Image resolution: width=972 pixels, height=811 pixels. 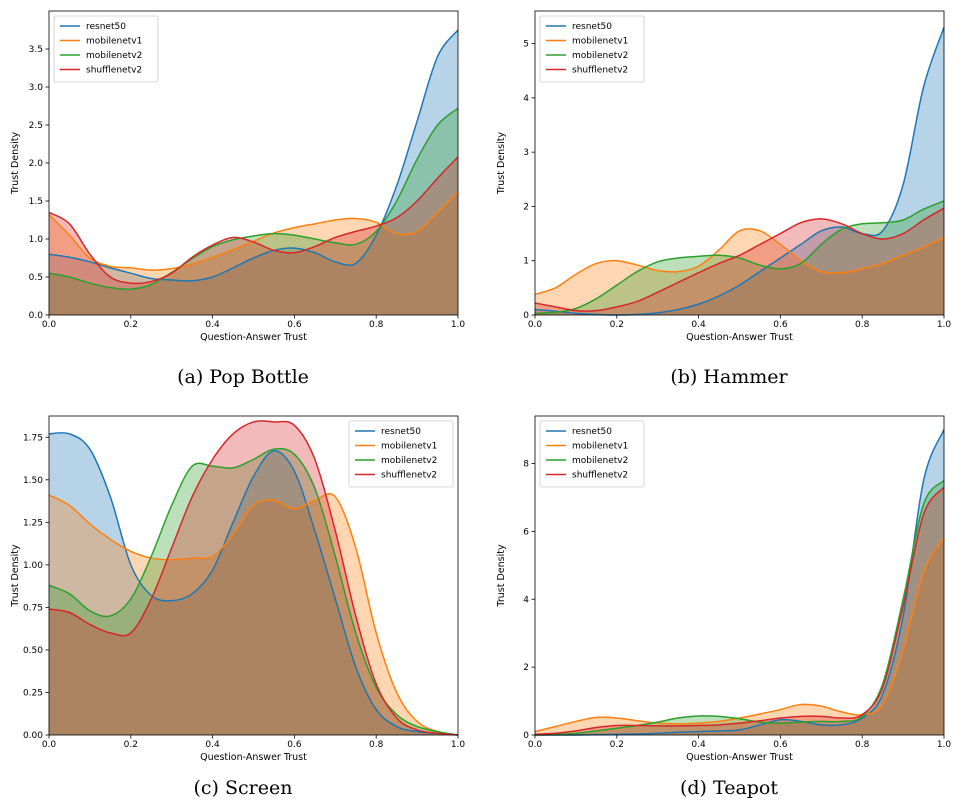 What do you see at coordinates (729, 788) in the screenshot?
I see `chart-d-caption: (d) Teapot` at bounding box center [729, 788].